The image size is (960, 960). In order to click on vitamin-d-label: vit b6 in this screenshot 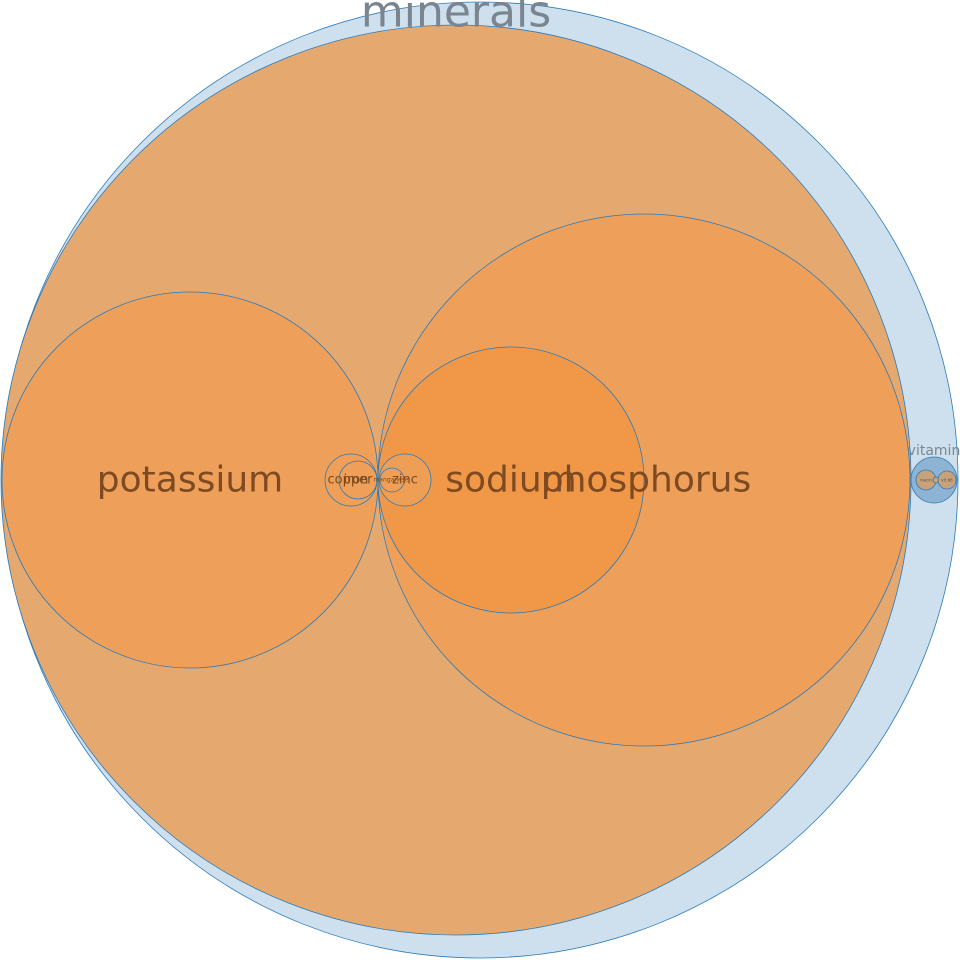, I will do `click(947, 480)`.